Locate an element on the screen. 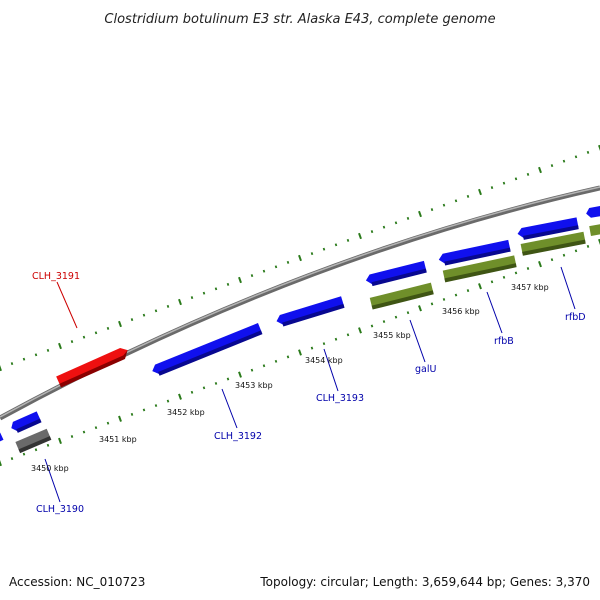  gene-upper-4-arrow is located at coordinates (592, 211).